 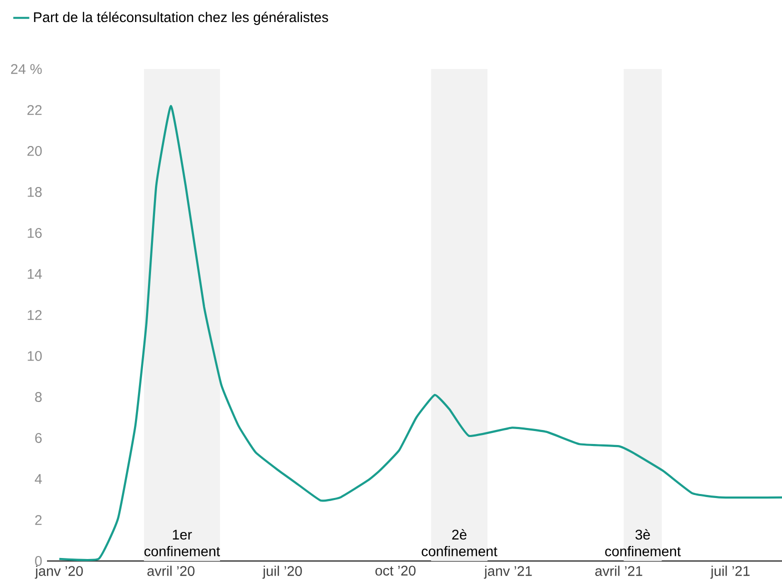 I want to click on y-tick-label: 2, so click(x=38, y=520).